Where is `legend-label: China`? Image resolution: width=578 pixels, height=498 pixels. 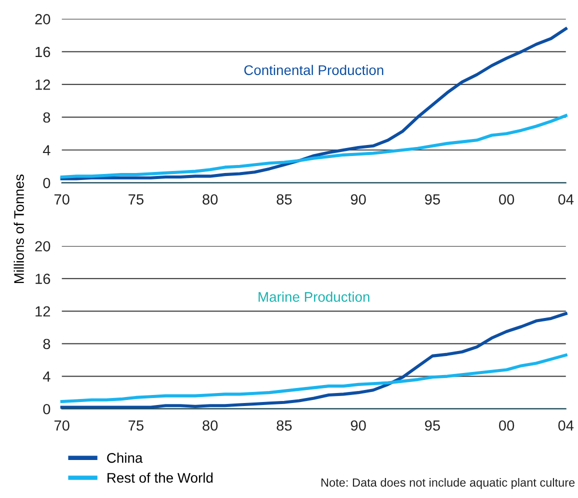 legend-label: China is located at coordinates (125, 457).